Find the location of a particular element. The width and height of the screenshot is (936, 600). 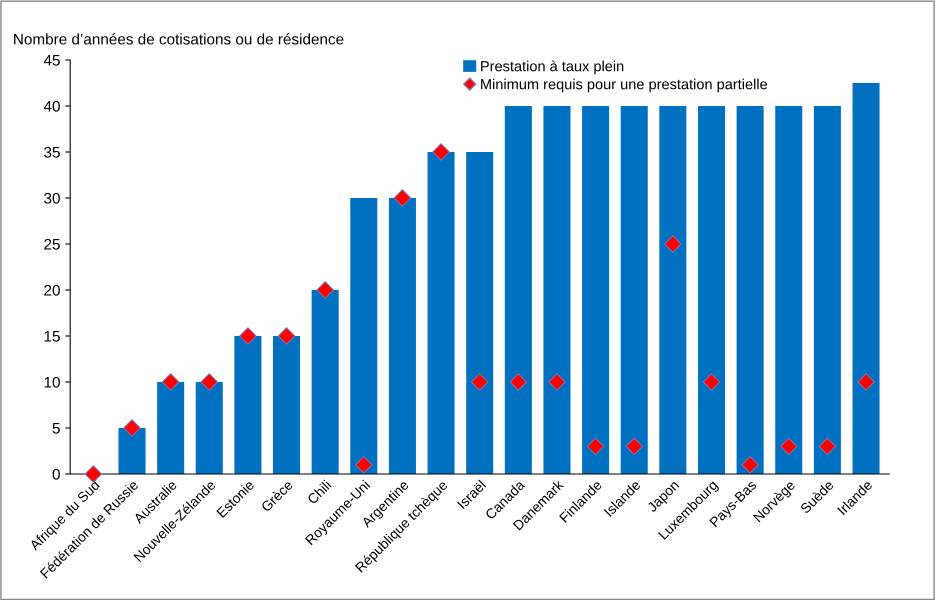

y-tick-label: 5 is located at coordinates (56, 428).